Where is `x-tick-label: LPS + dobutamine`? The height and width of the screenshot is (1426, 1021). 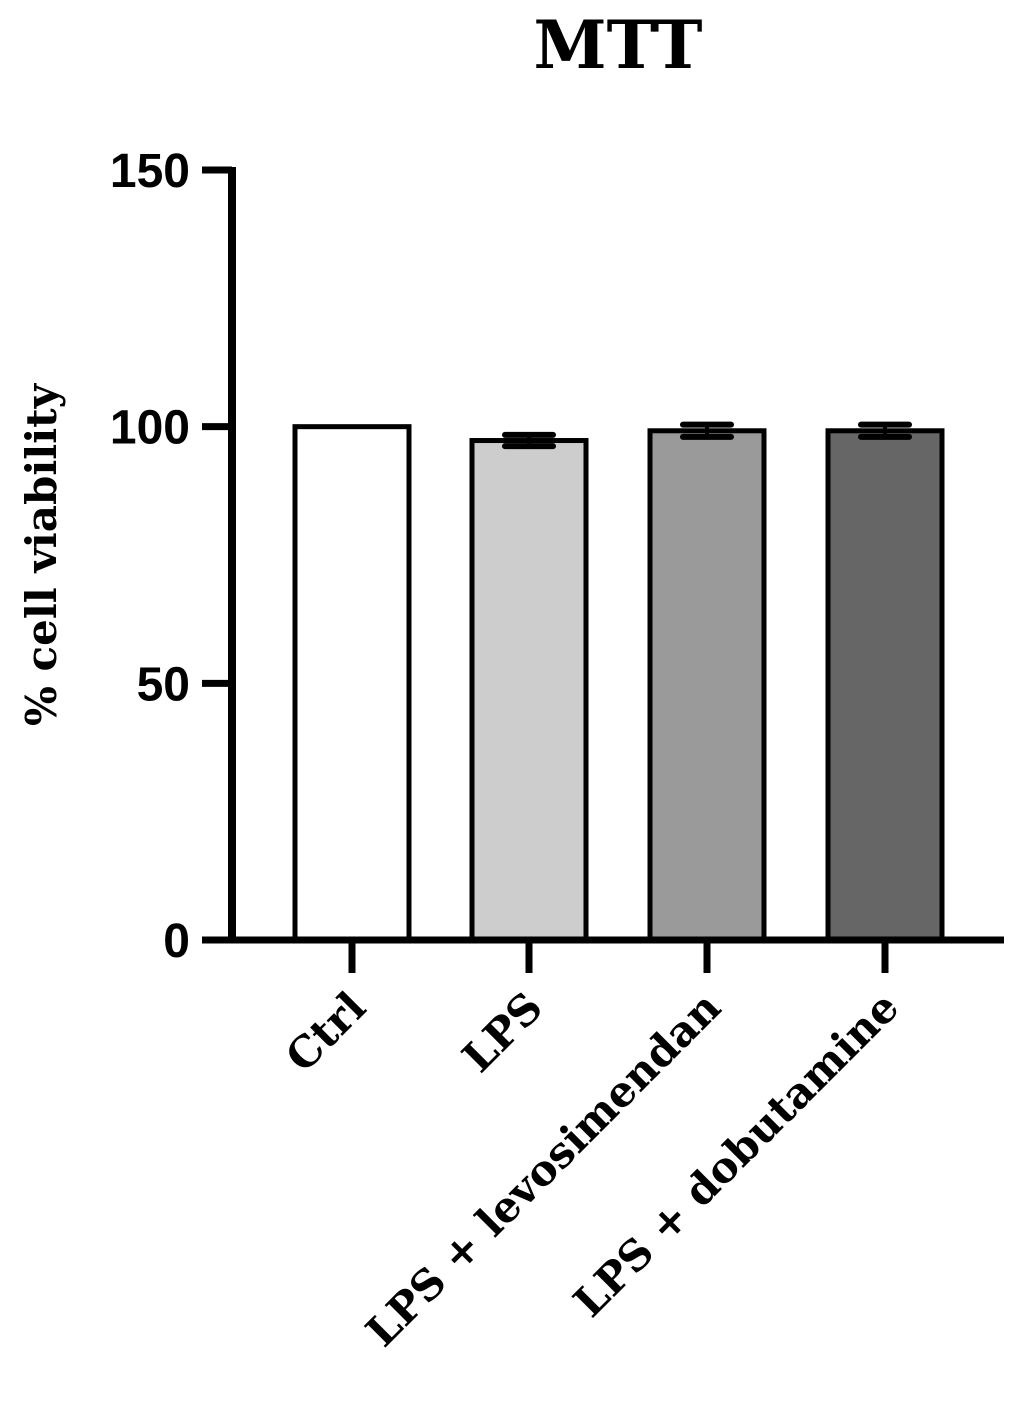 x-tick-label: LPS + dobutamine is located at coordinates (736, 1154).